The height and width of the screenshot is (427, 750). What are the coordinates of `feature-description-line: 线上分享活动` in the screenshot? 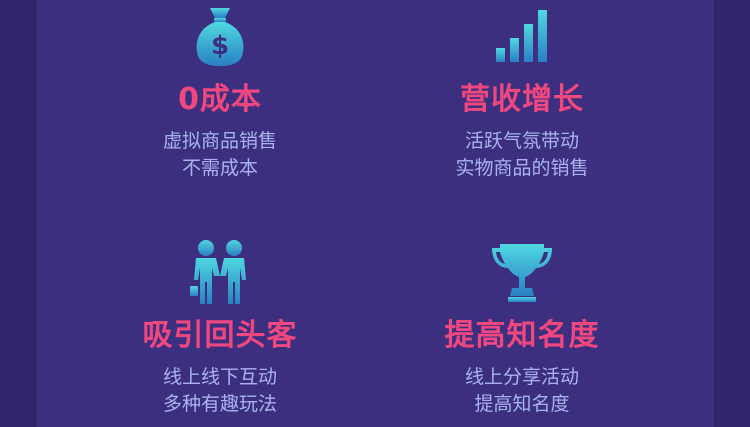 It's located at (521, 377).